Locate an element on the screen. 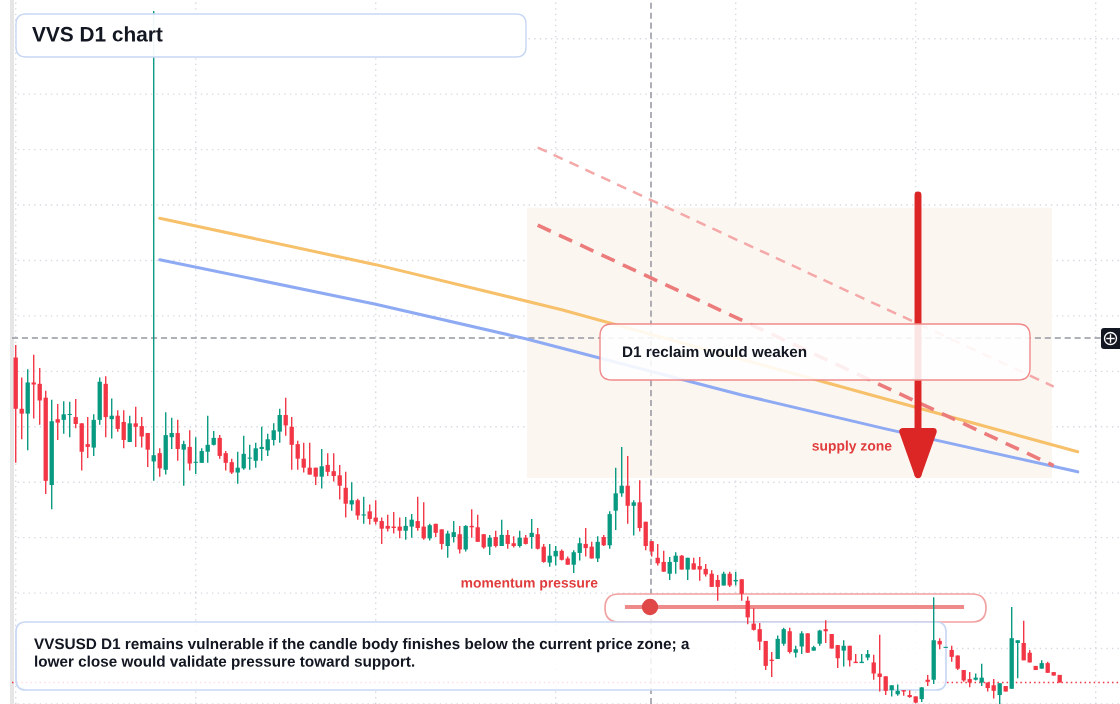 This screenshot has width=1120, height=704. annotation: momentum pressure is located at coordinates (529, 584).